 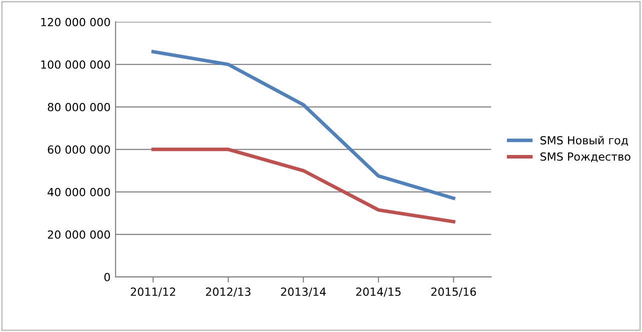 I want to click on line-series, so click(x=303, y=186).